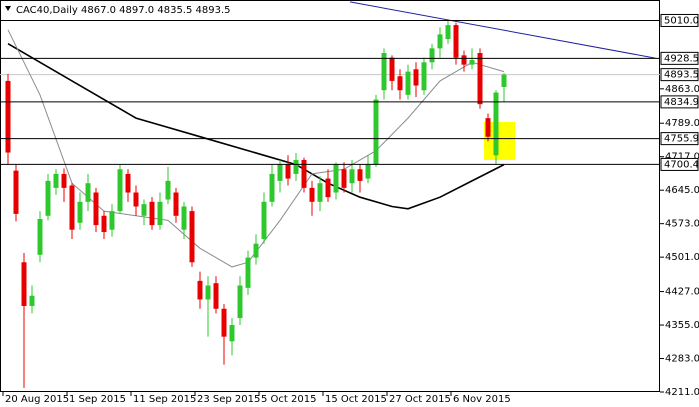 The height and width of the screenshot is (407, 699). I want to click on level-label: 5010.0, so click(681, 20).